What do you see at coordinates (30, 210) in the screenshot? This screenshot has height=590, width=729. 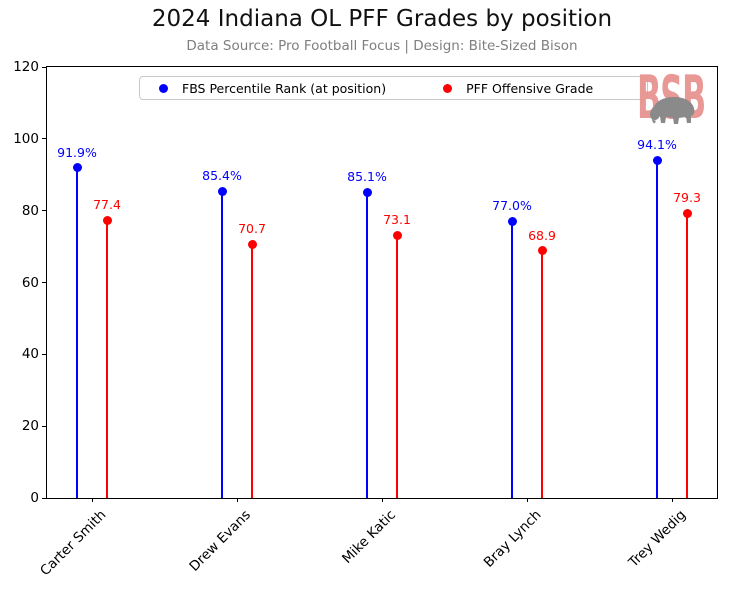 I see `y-tick-label: 80` at bounding box center [30, 210].